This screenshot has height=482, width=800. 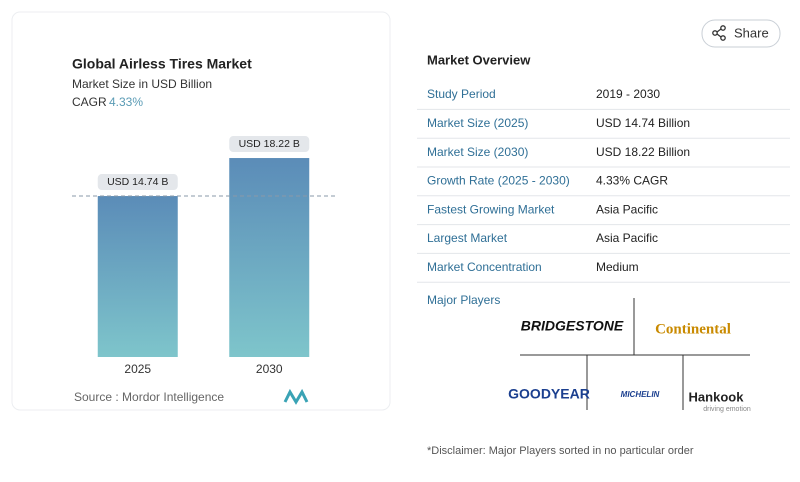 I want to click on logo-hankook: Hankook, so click(x=717, y=396).